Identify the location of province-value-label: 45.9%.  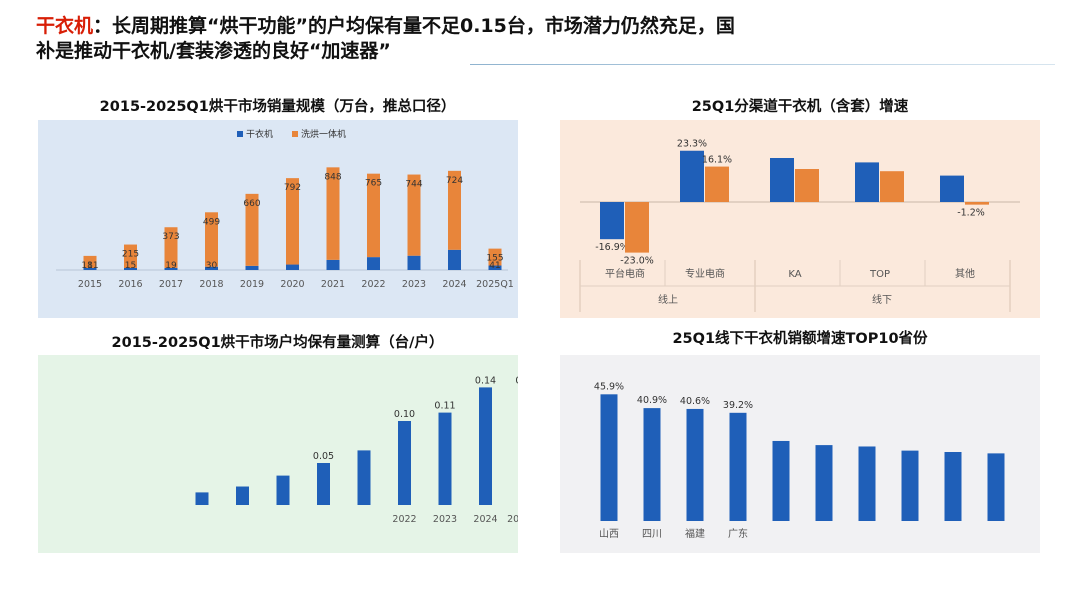
(609, 386).